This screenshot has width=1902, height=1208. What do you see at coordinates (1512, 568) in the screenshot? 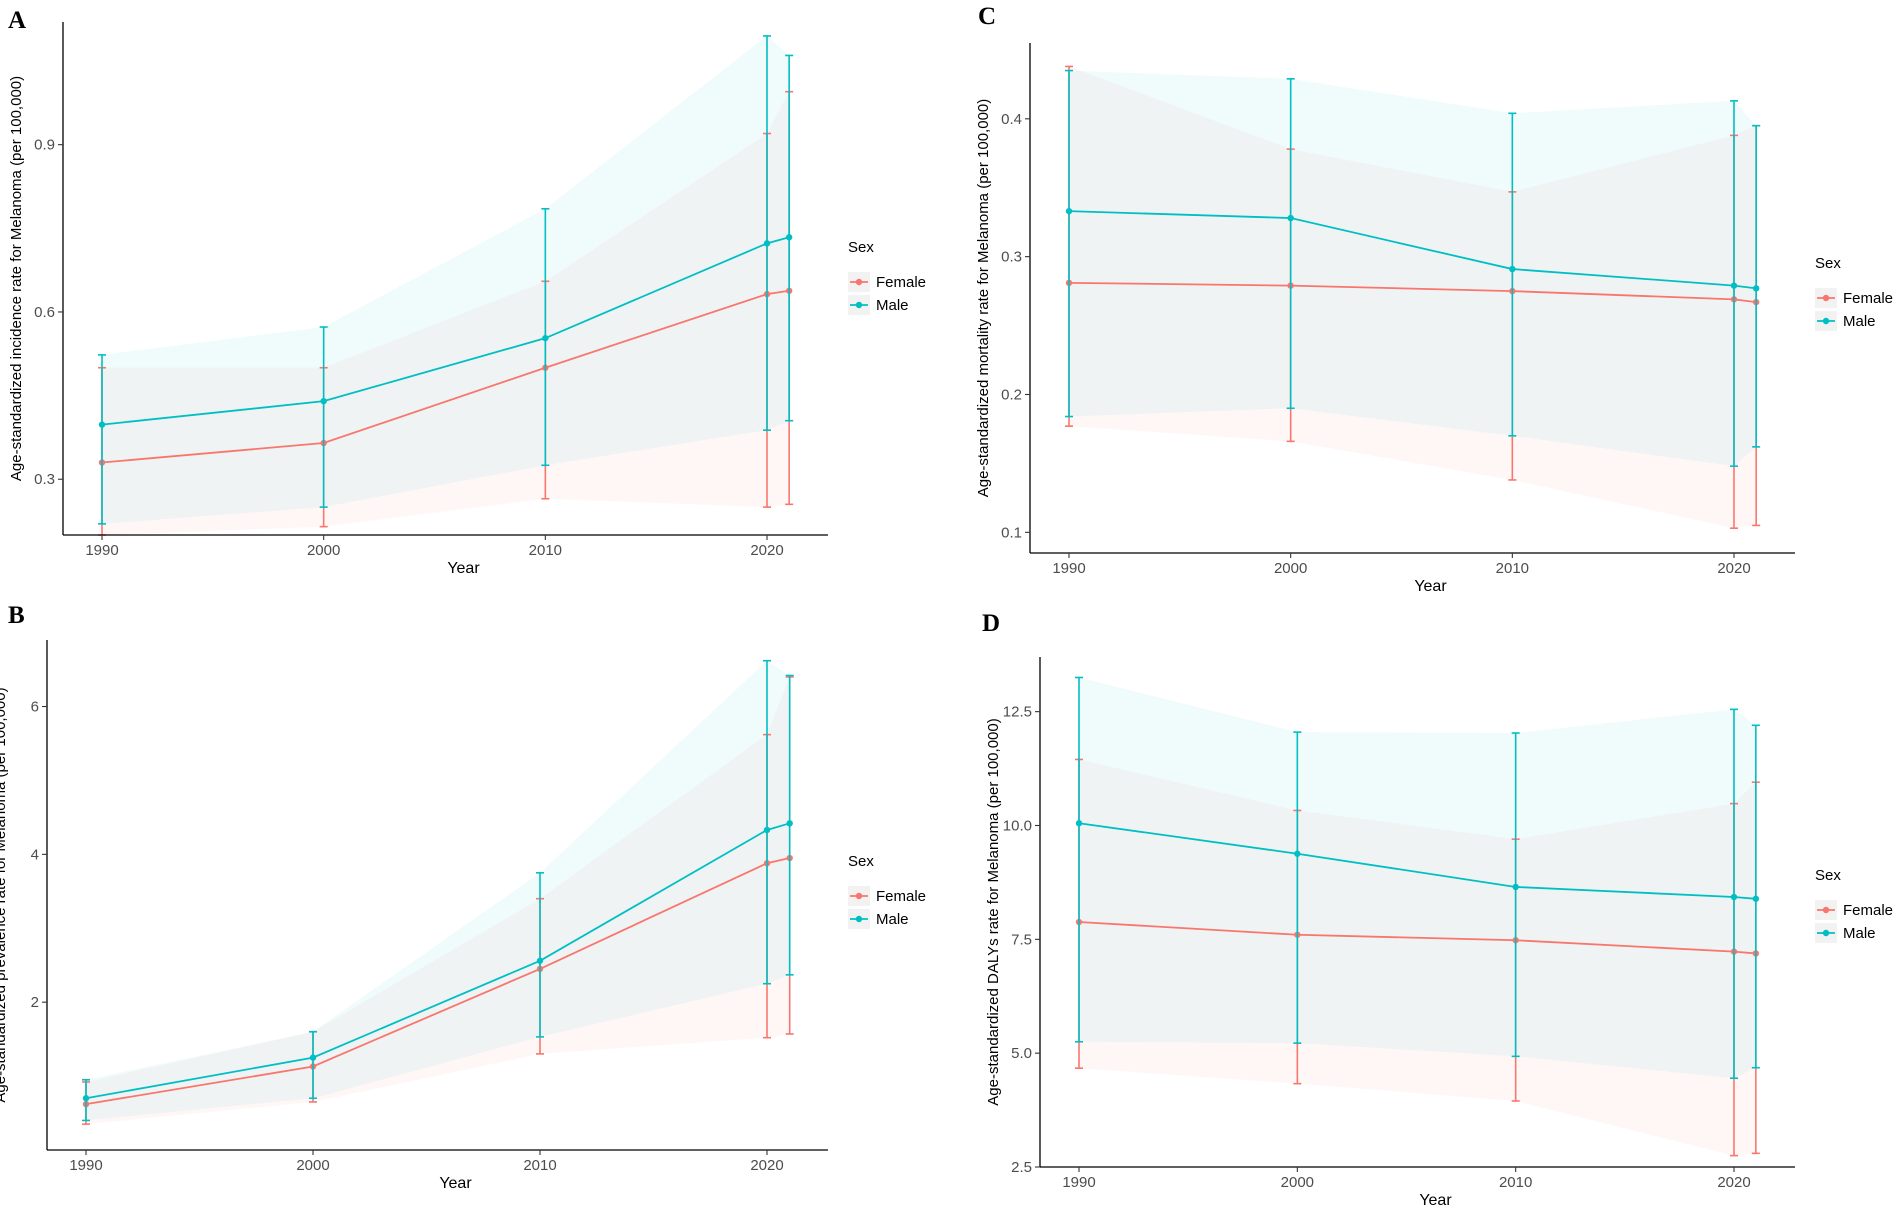
I see `panel-c-x-tick-label: 2010` at bounding box center [1512, 568].